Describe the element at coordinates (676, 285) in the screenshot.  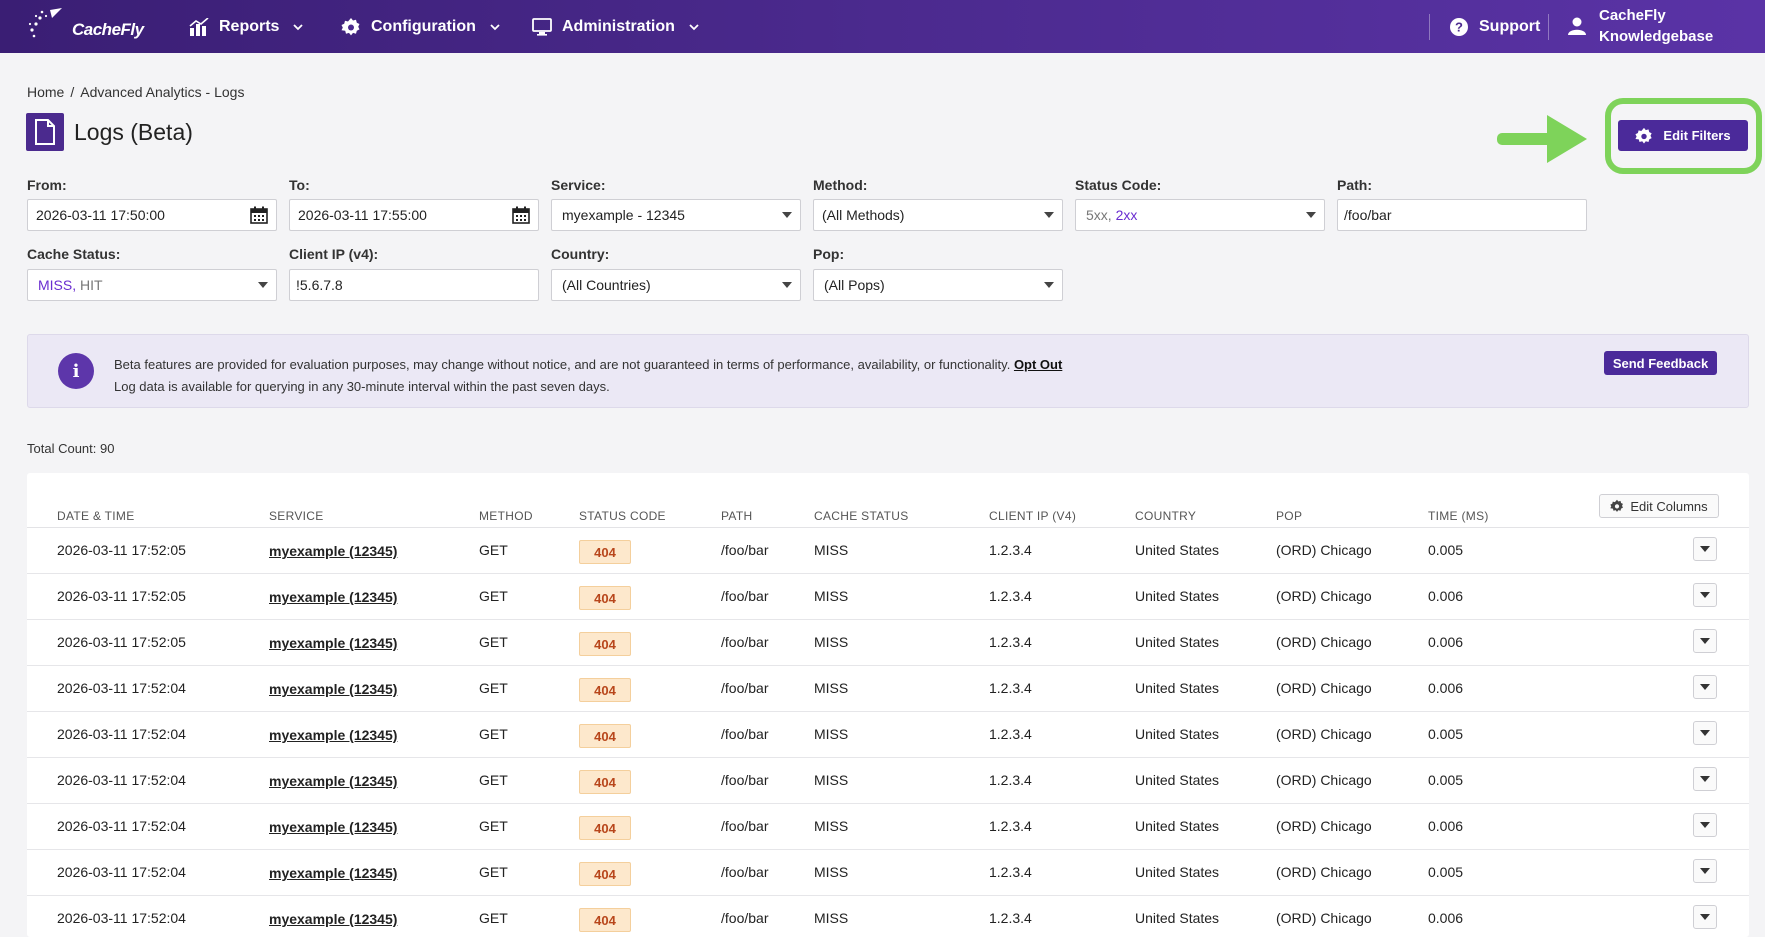
I see `country-select: (All Countries)` at that location.